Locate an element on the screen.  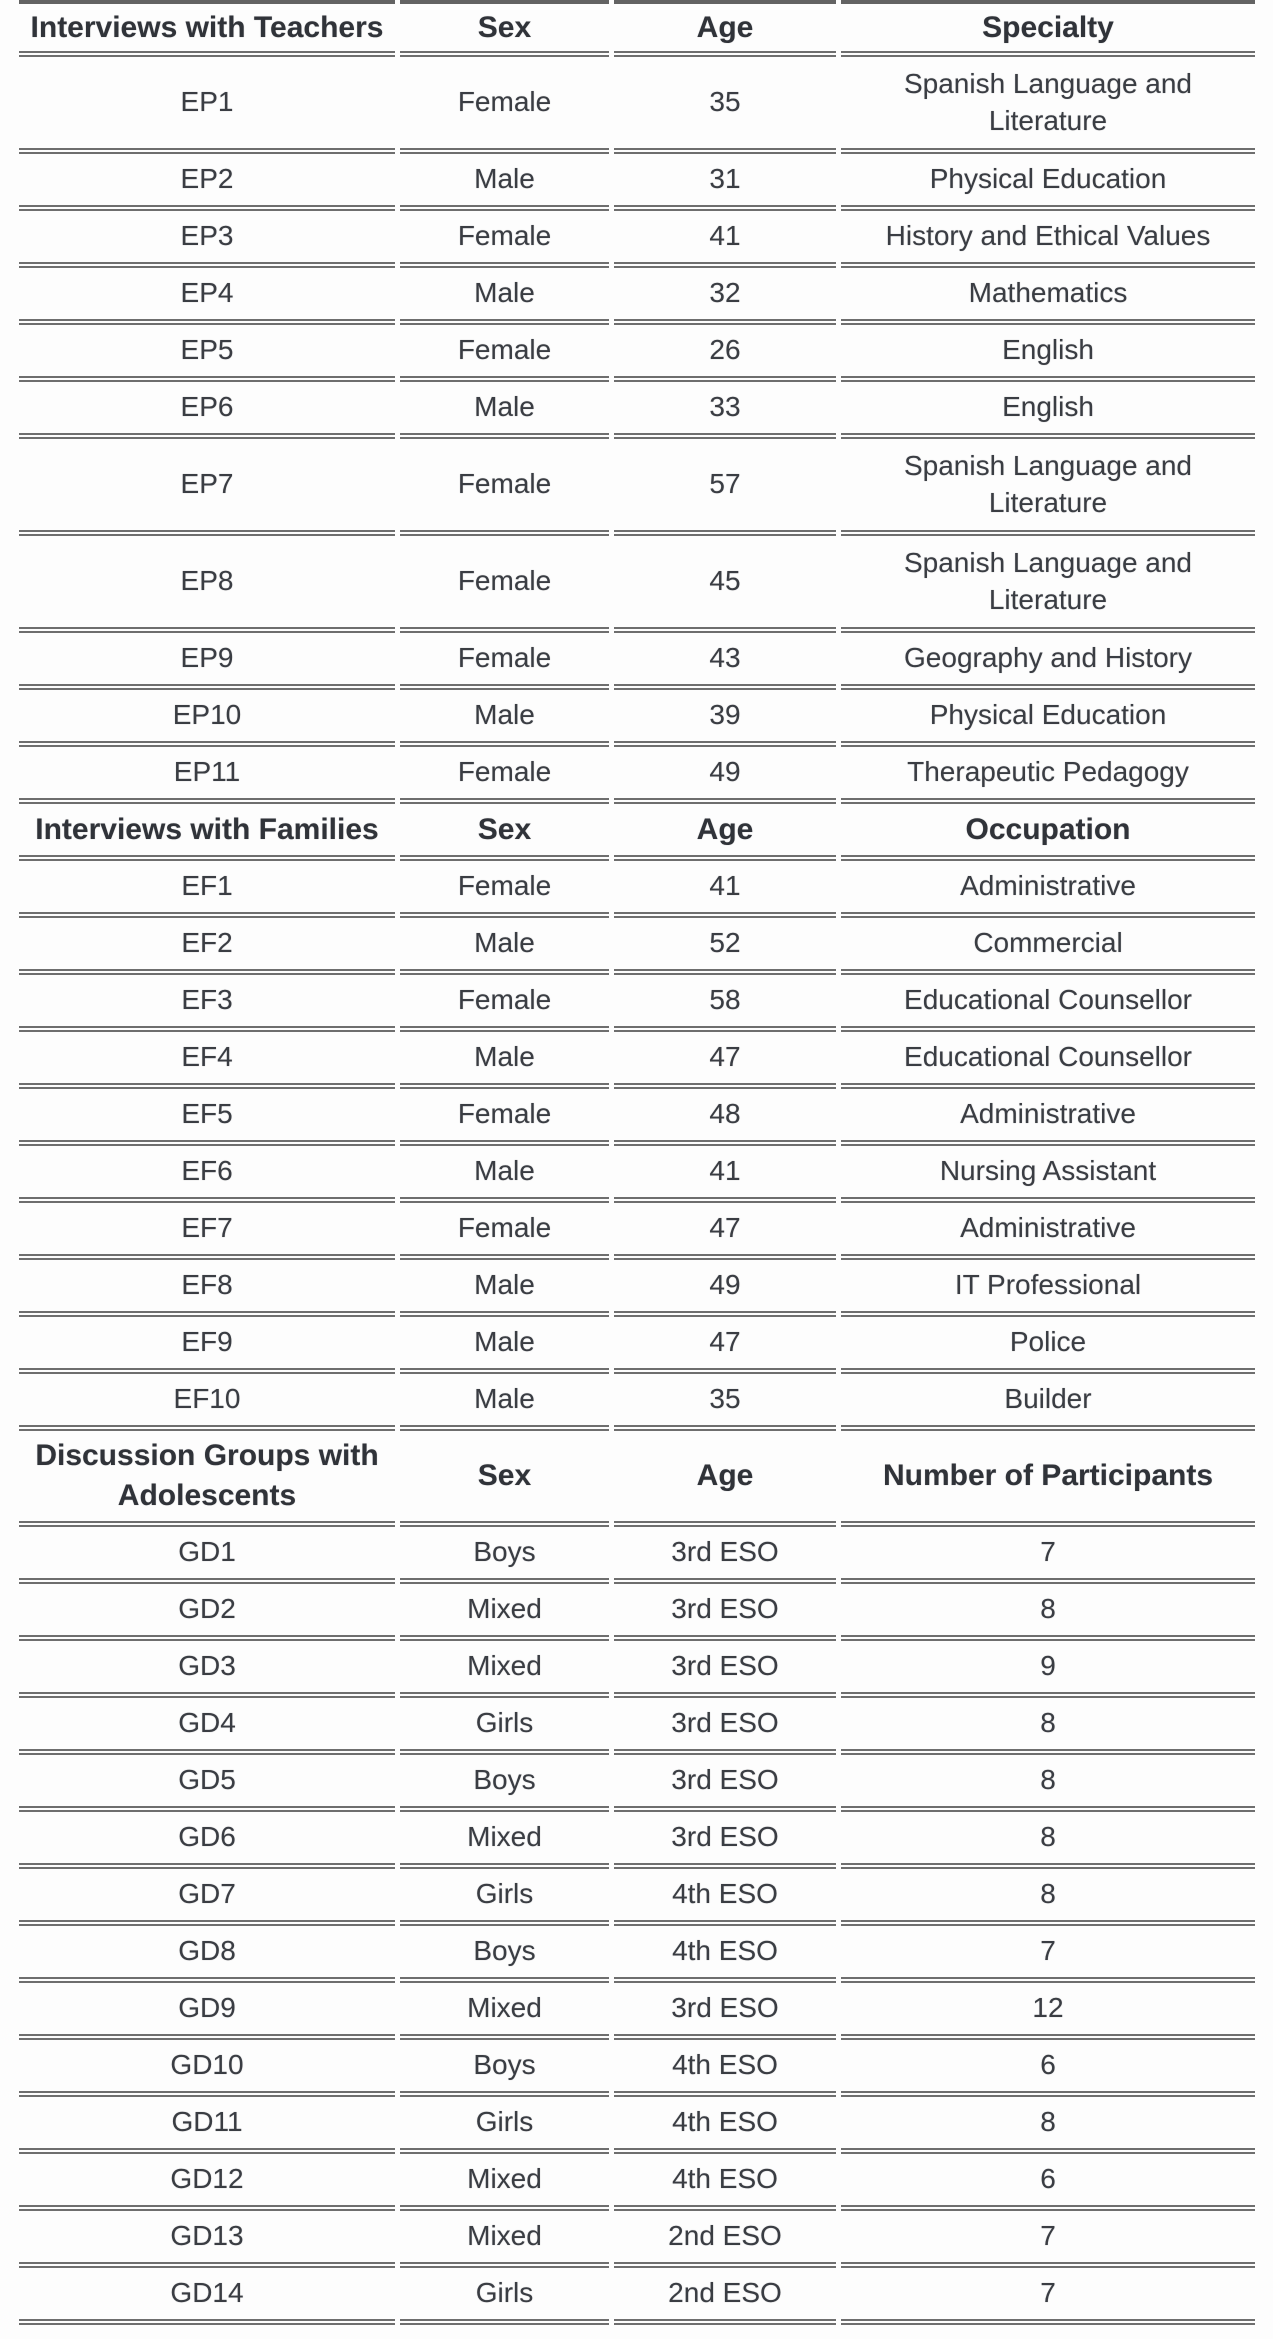
cell-id: EF2 is located at coordinates (207, 946).